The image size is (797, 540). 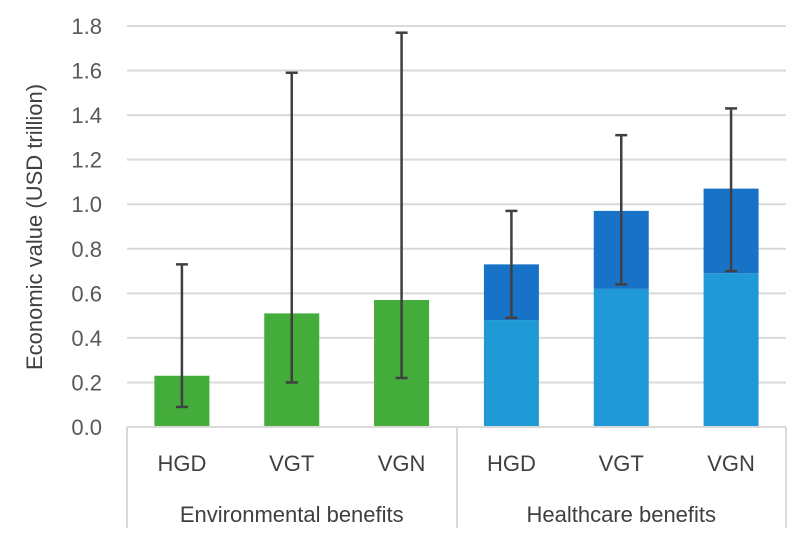 I want to click on group-label: Environmental benefits, so click(x=292, y=514).